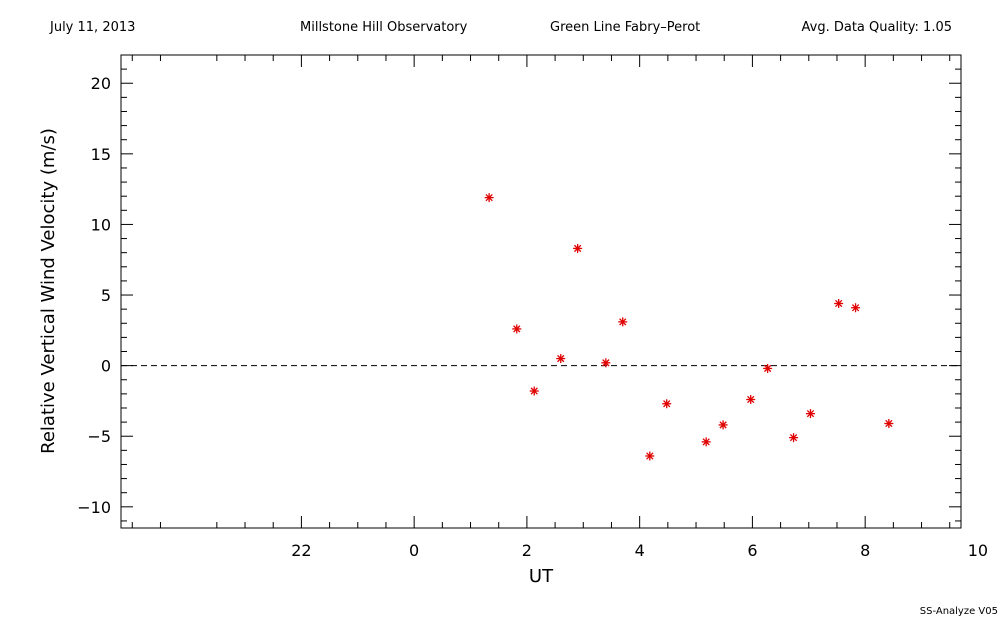 The image size is (1000, 625). I want to click on header-instrument: Green Line Fabry–Perot, so click(625, 27).